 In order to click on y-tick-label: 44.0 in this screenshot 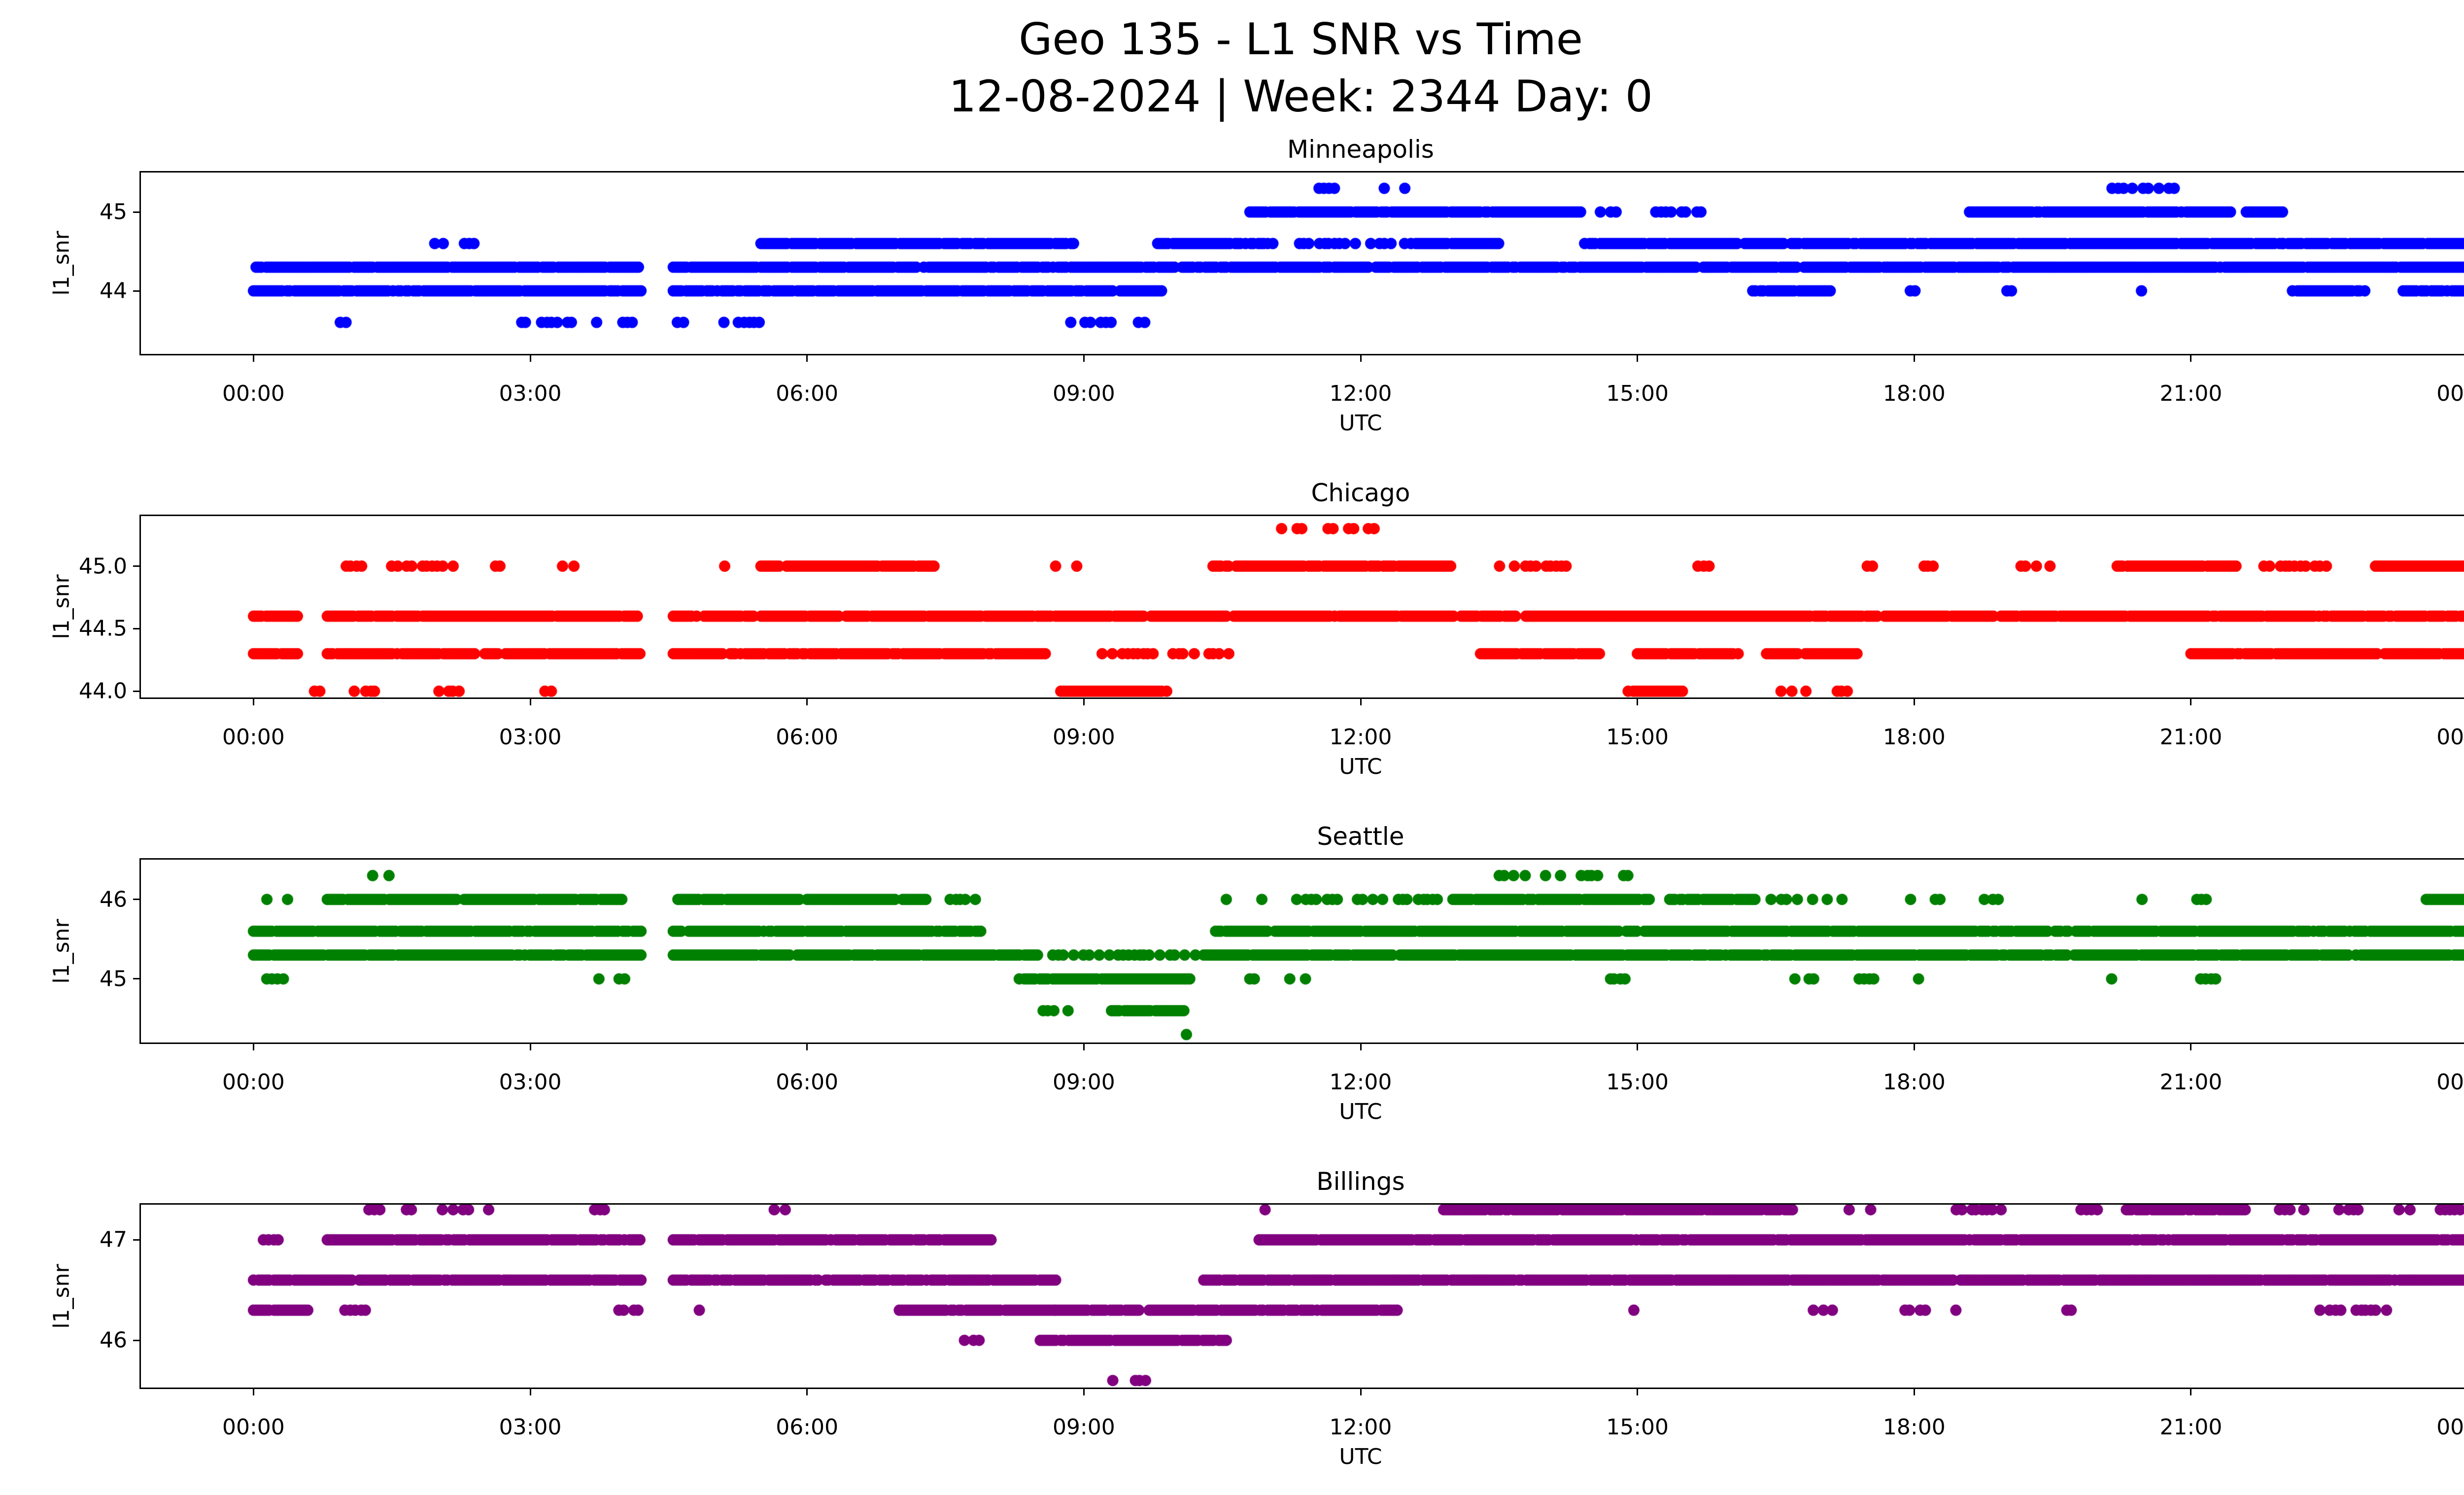, I will do `click(103, 691)`.